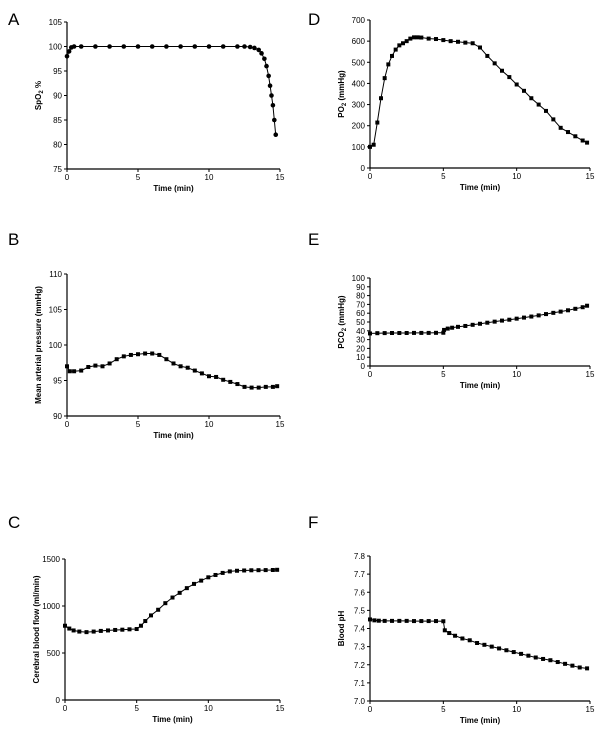 The height and width of the screenshot is (729, 597). What do you see at coordinates (360, 313) in the screenshot?
I see `y-tick-label: 60` at bounding box center [360, 313].